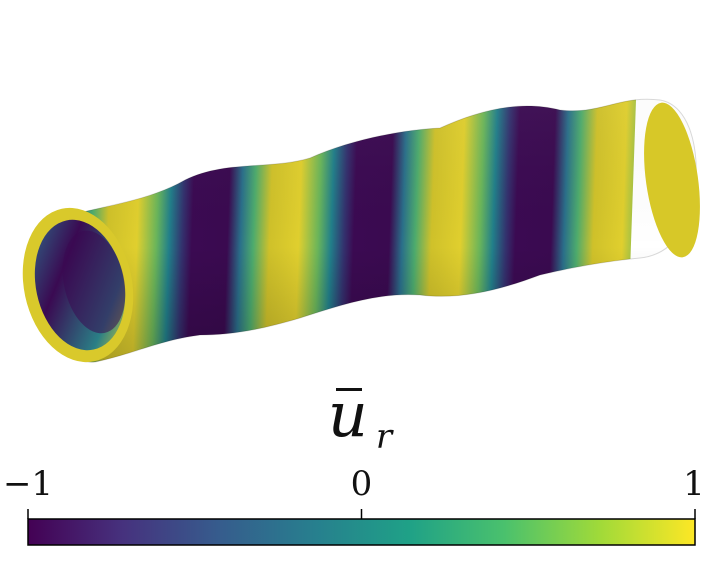 This screenshot has width=720, height=576. Describe the element at coordinates (672, 180) in the screenshot. I see `tube-right-end` at that location.